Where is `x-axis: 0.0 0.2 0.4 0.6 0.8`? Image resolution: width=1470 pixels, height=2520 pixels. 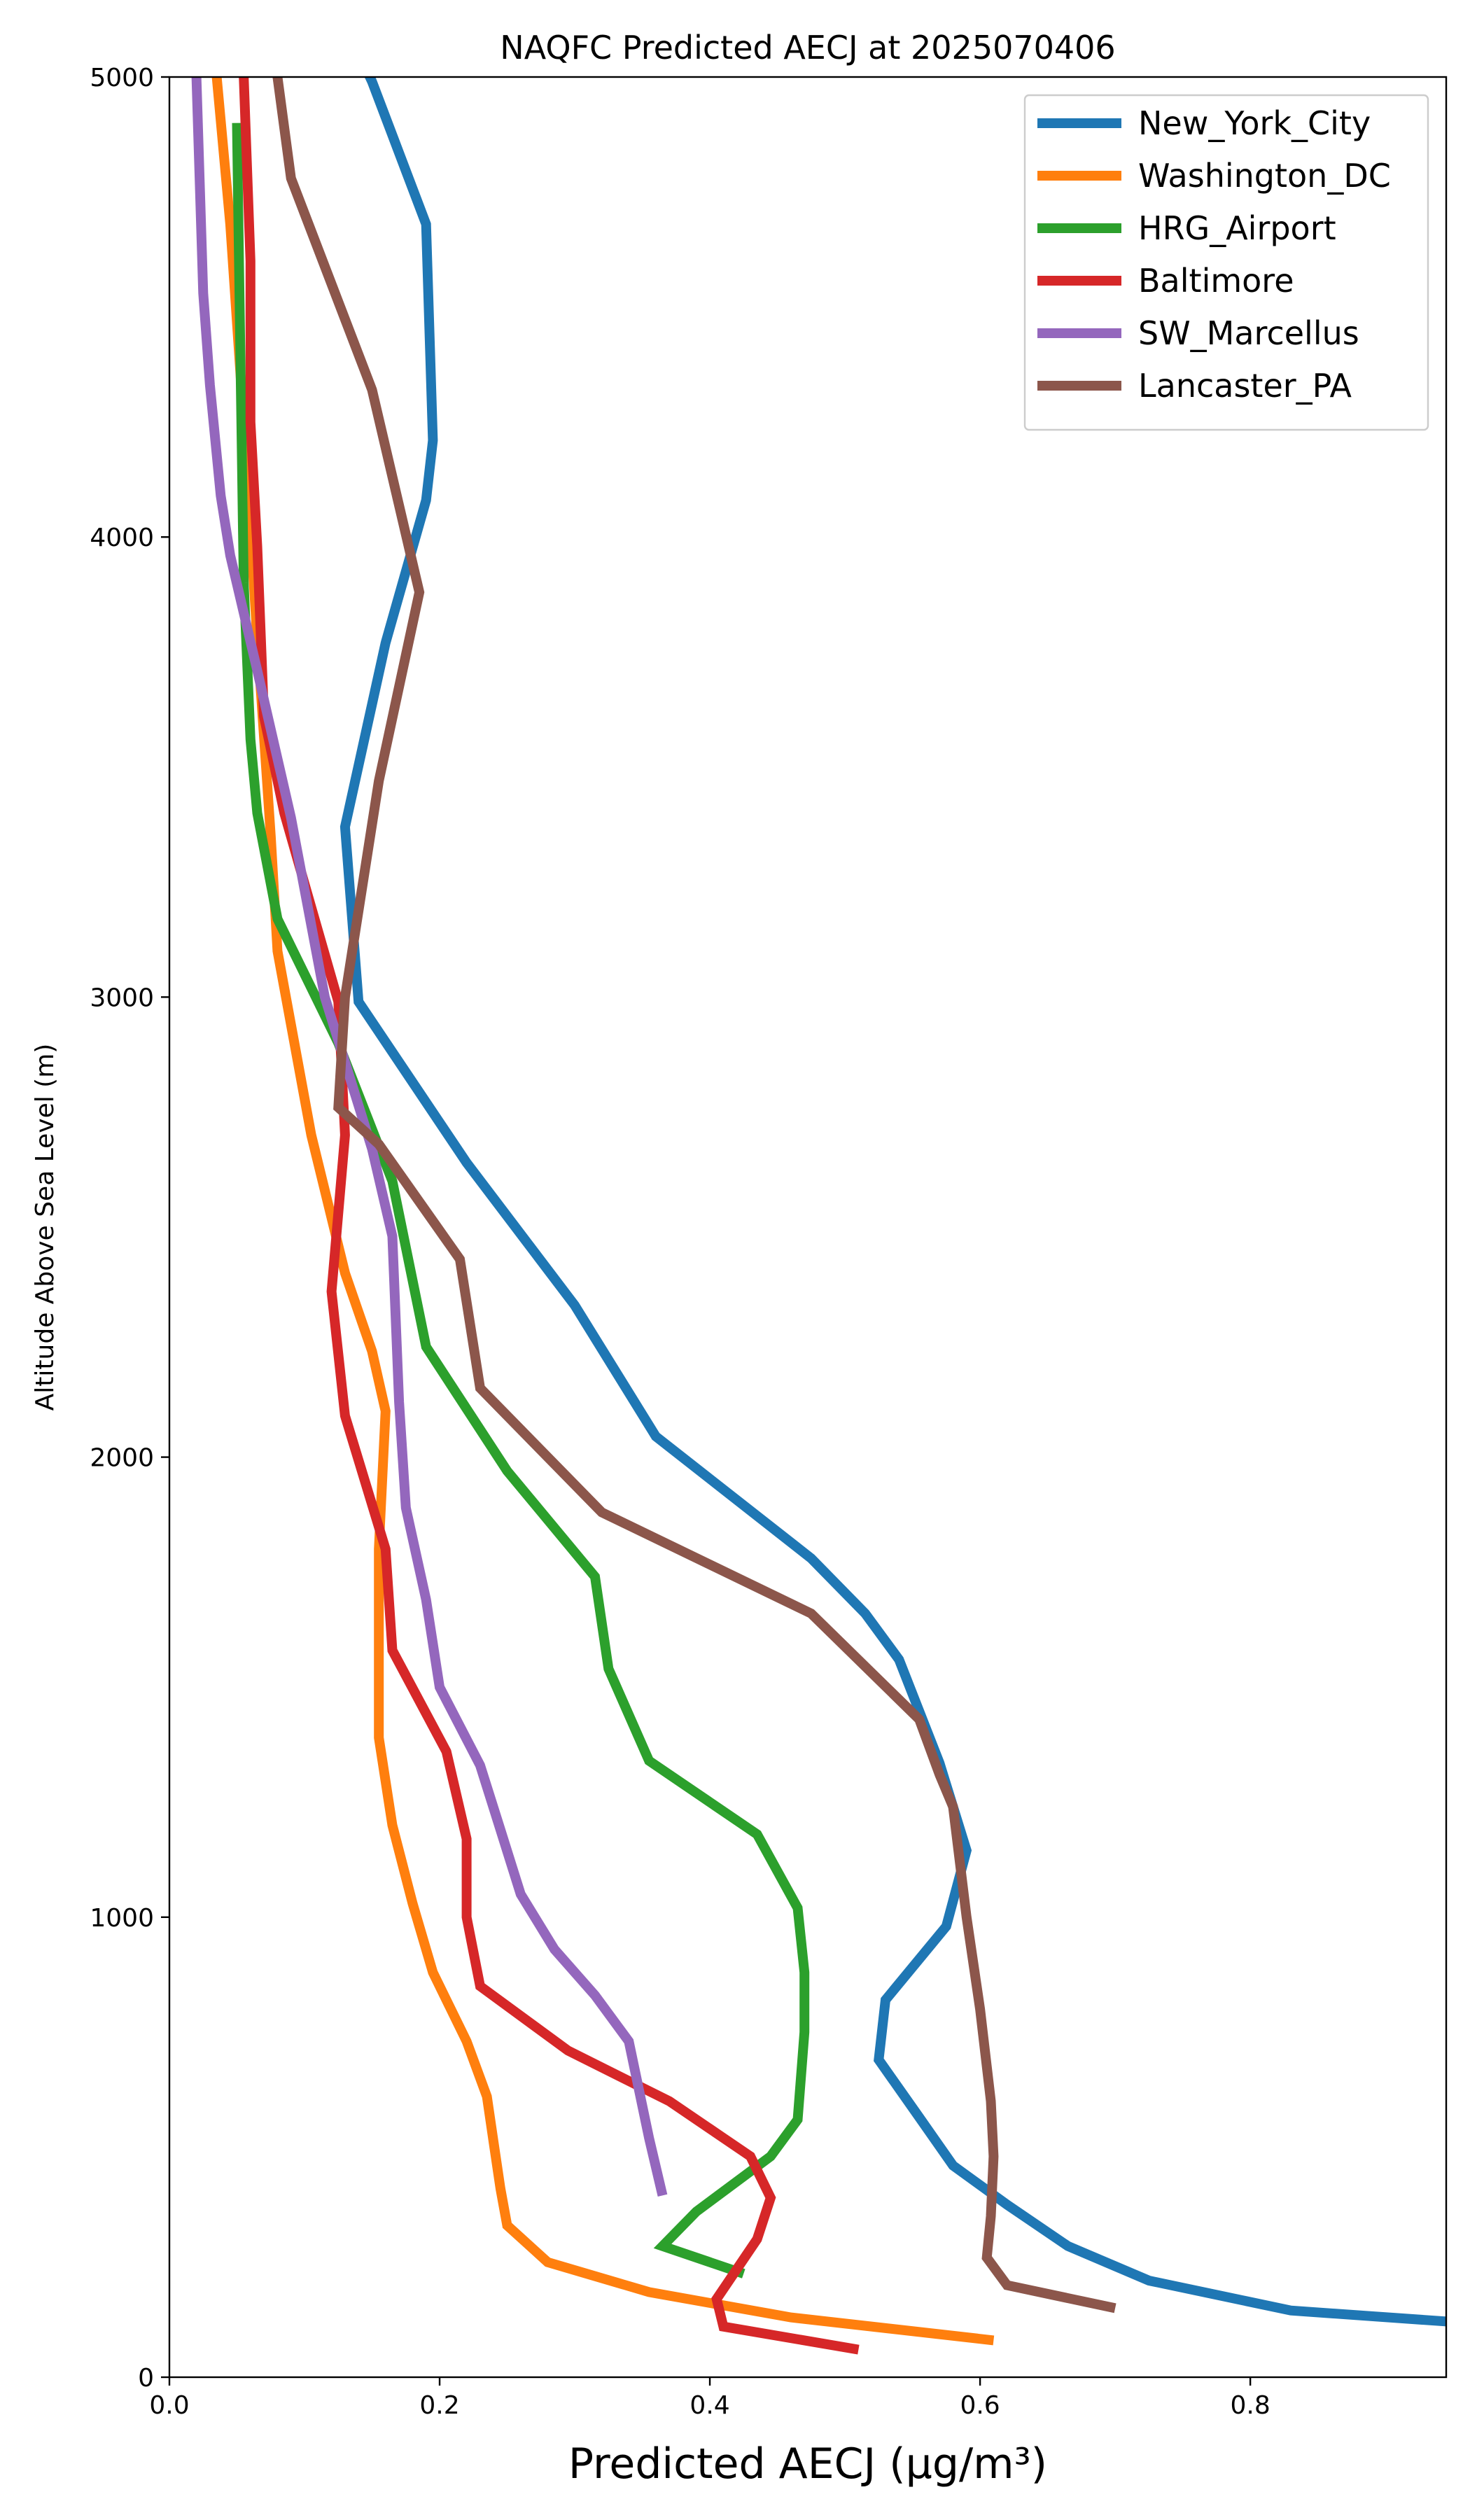 x-axis: 0.0 0.2 0.4 0.6 0.8 is located at coordinates (709, 2398).